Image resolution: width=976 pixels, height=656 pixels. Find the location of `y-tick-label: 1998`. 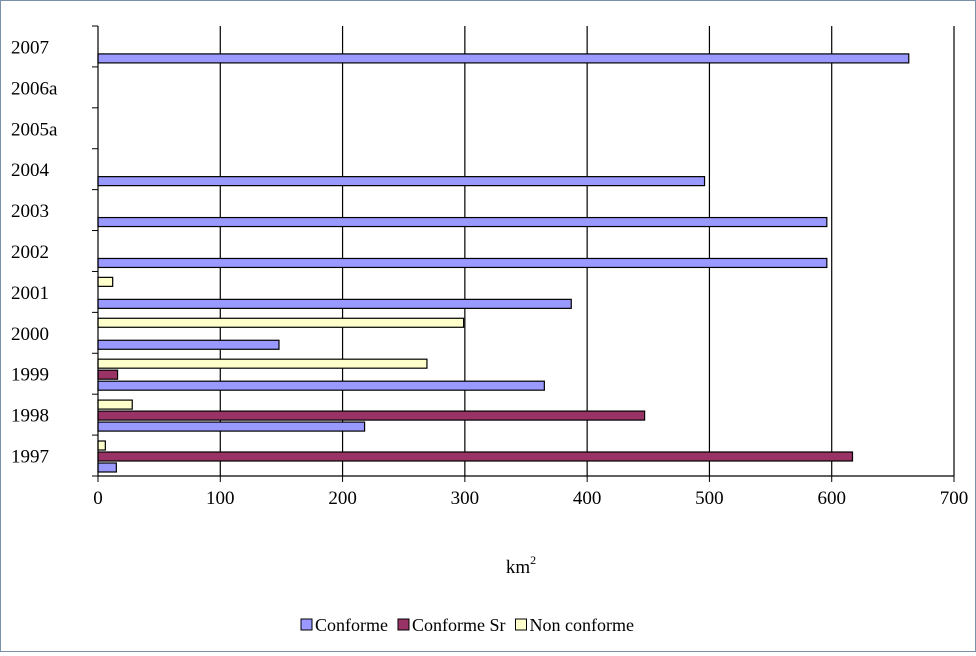

y-tick-label: 1998 is located at coordinates (30, 416).